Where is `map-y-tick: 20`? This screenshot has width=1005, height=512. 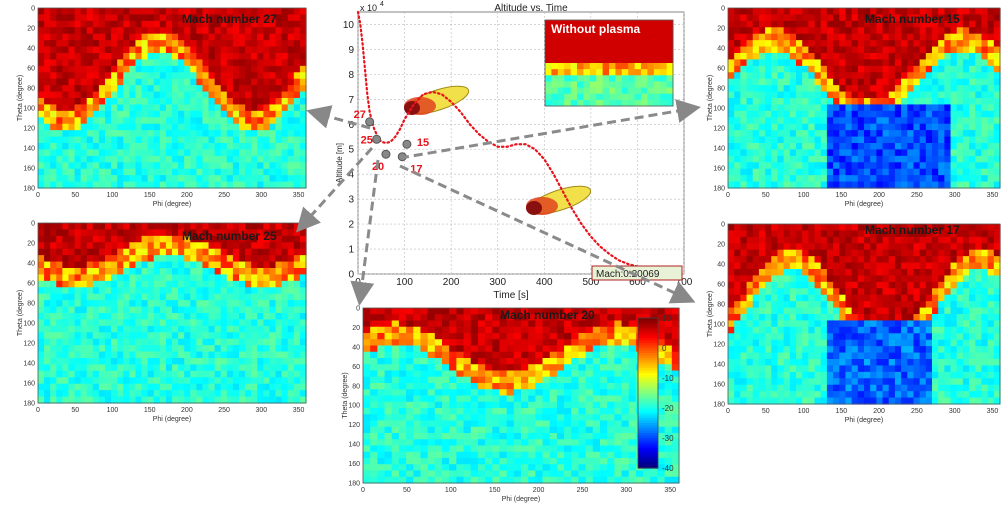
map-y-tick: 20 is located at coordinates (31, 244).